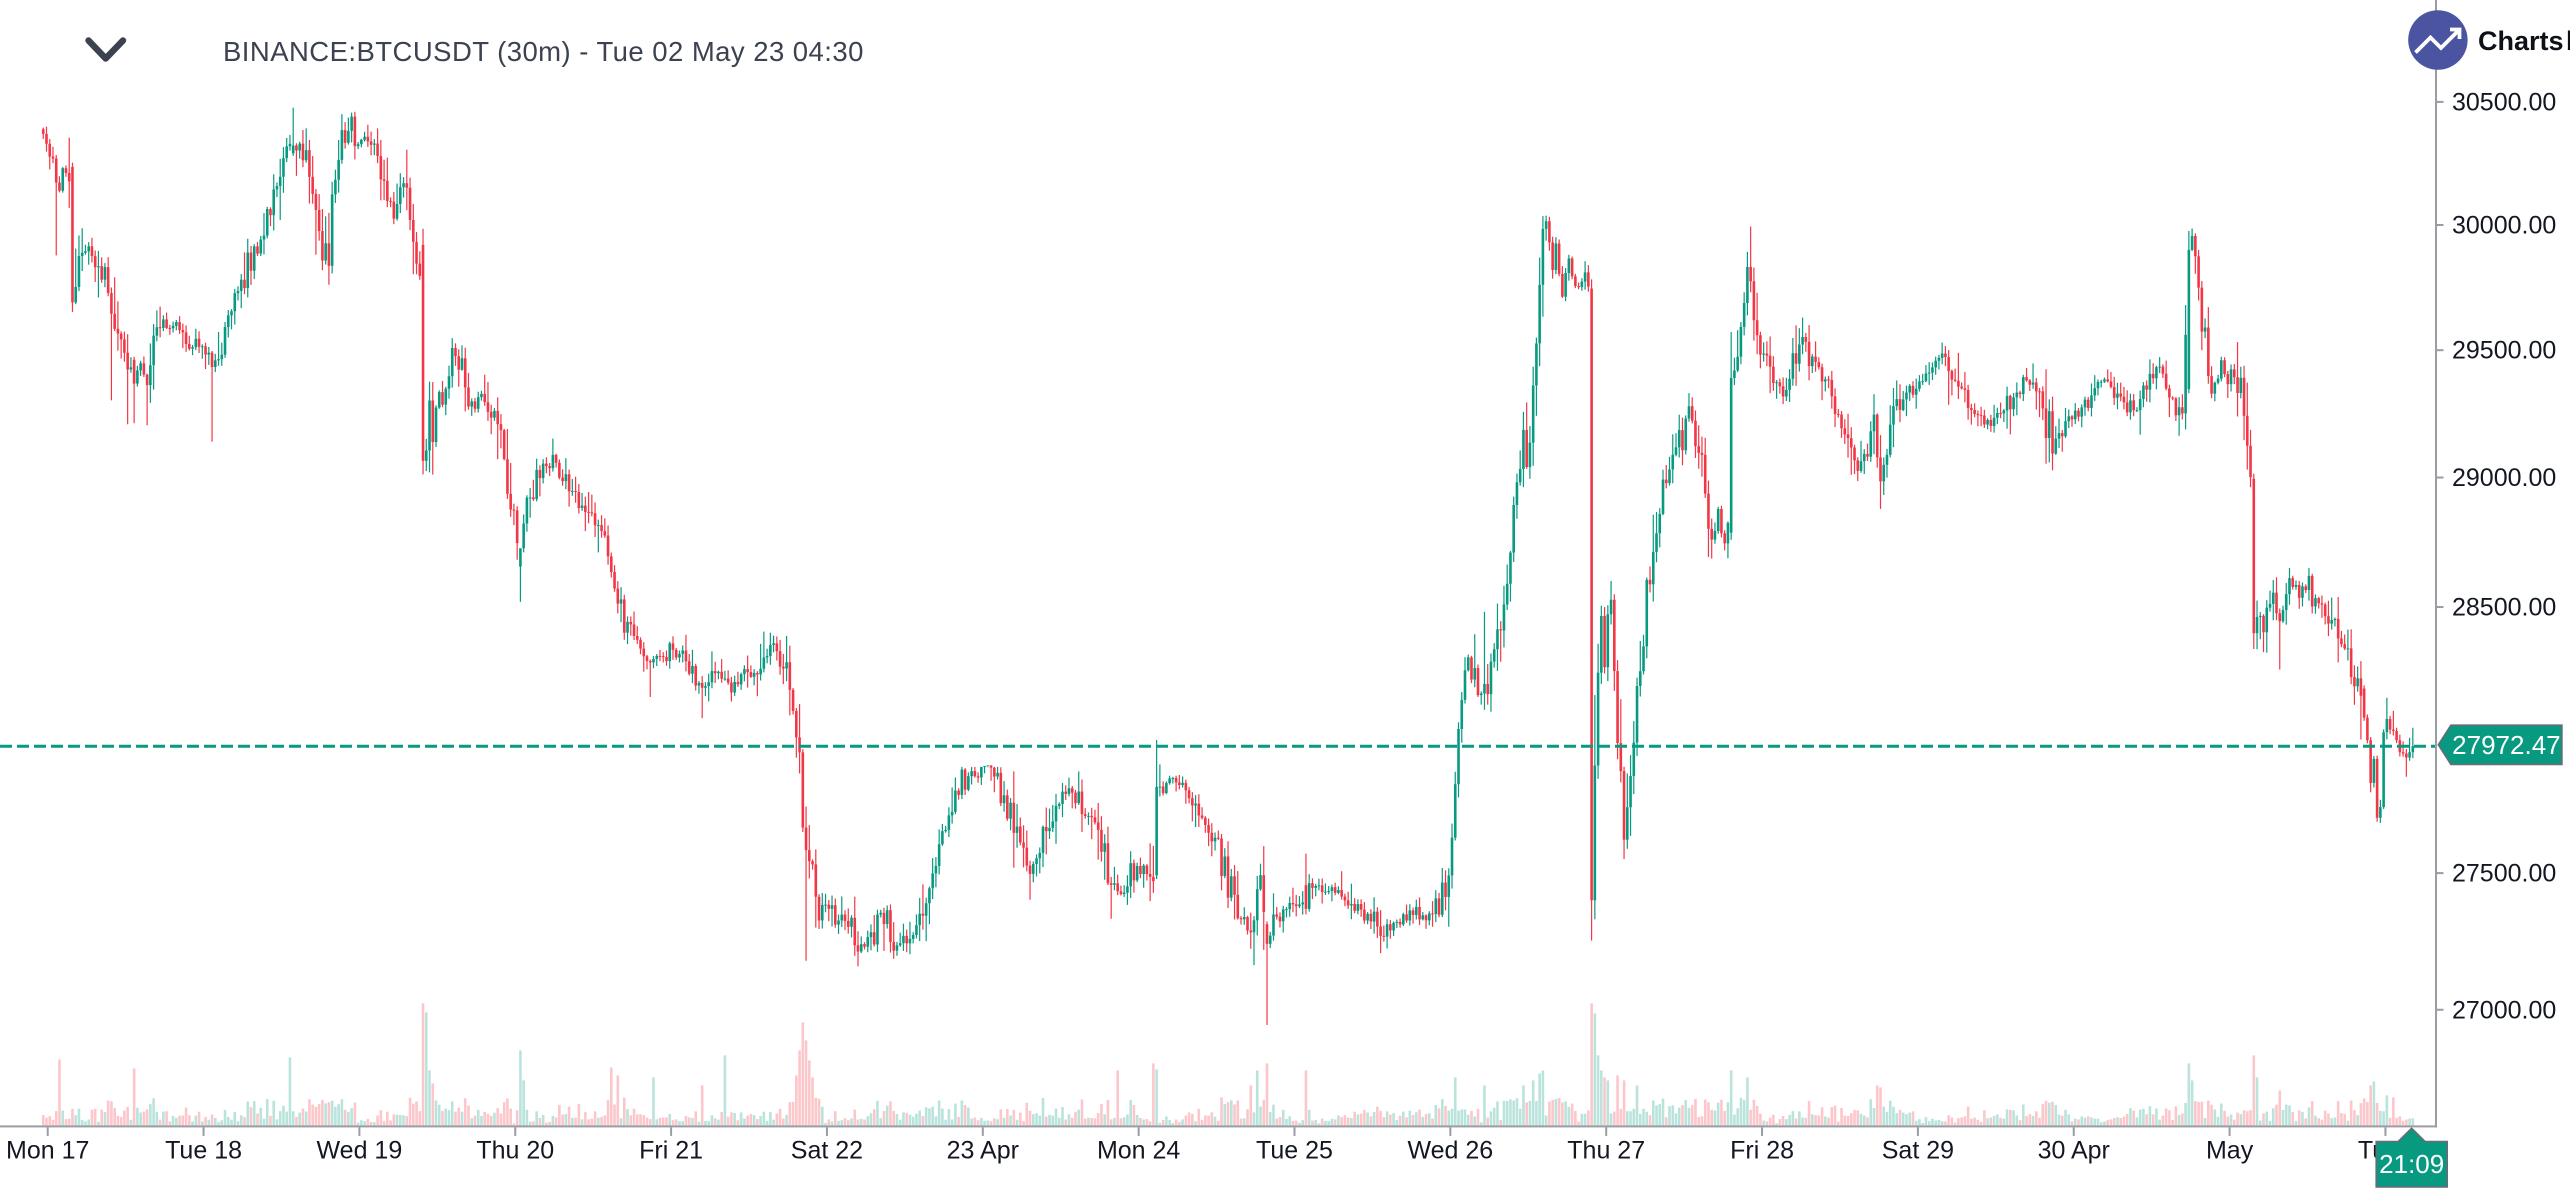 This screenshot has width=2570, height=1192. What do you see at coordinates (1294, 1151) in the screenshot?
I see `svg-text: Tue 25` at bounding box center [1294, 1151].